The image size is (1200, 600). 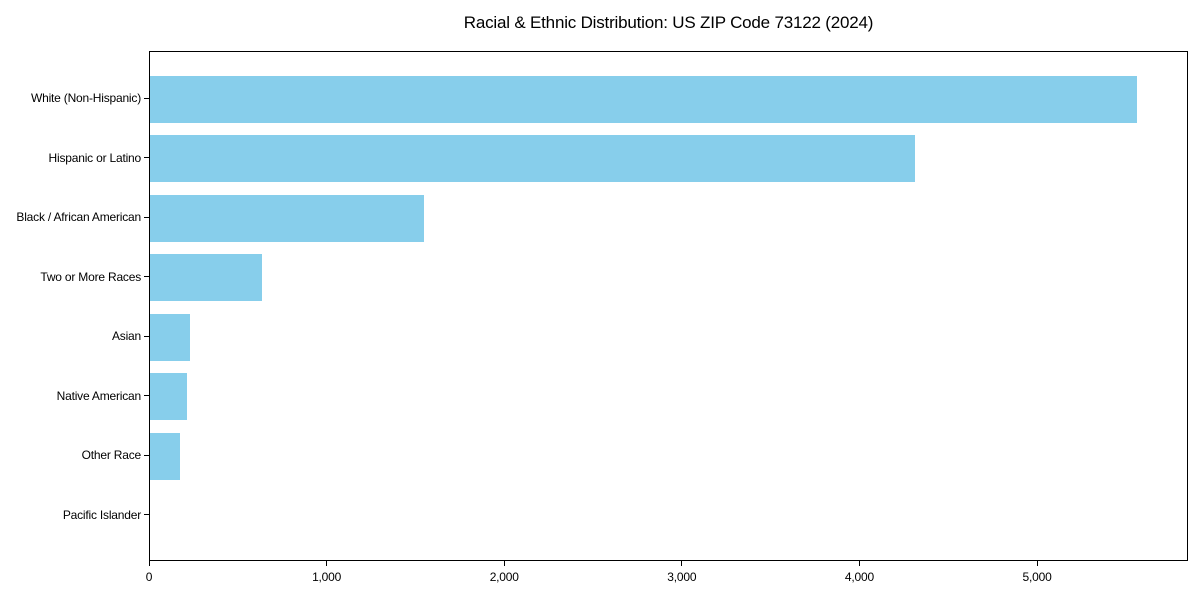 What do you see at coordinates (287, 218) in the screenshot?
I see `bar-black-african-american` at bounding box center [287, 218].